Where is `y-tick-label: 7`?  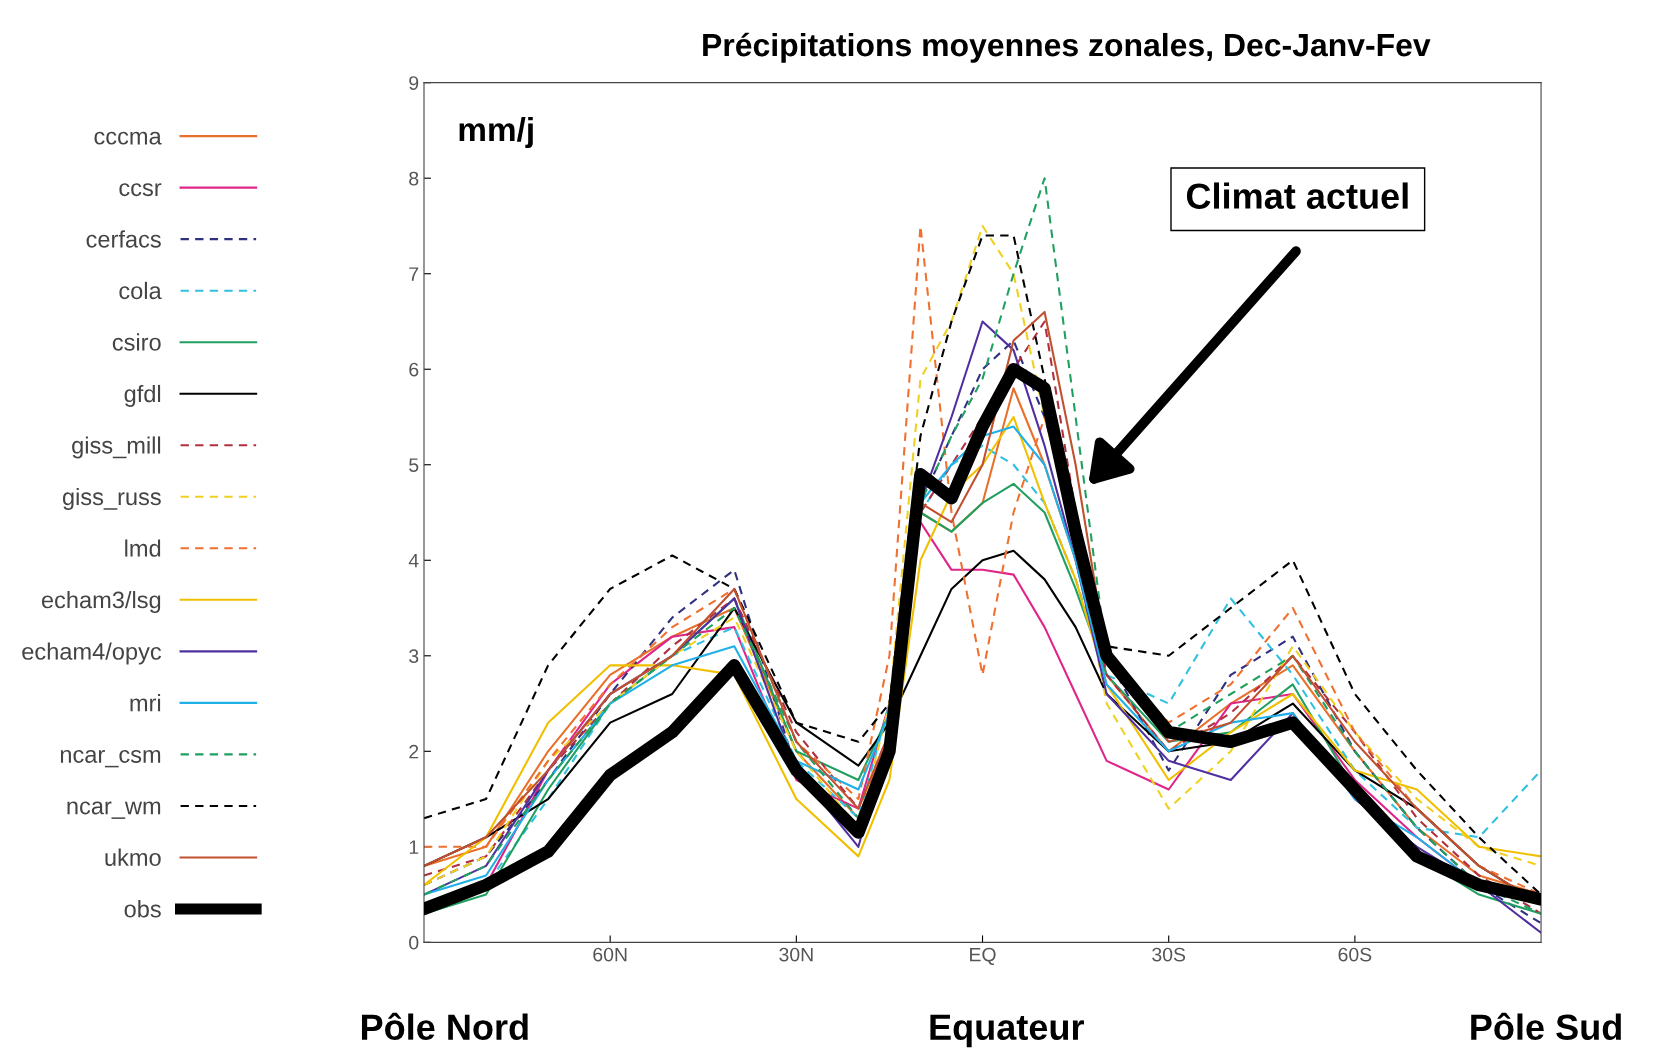 y-tick-label: 7 is located at coordinates (414, 274).